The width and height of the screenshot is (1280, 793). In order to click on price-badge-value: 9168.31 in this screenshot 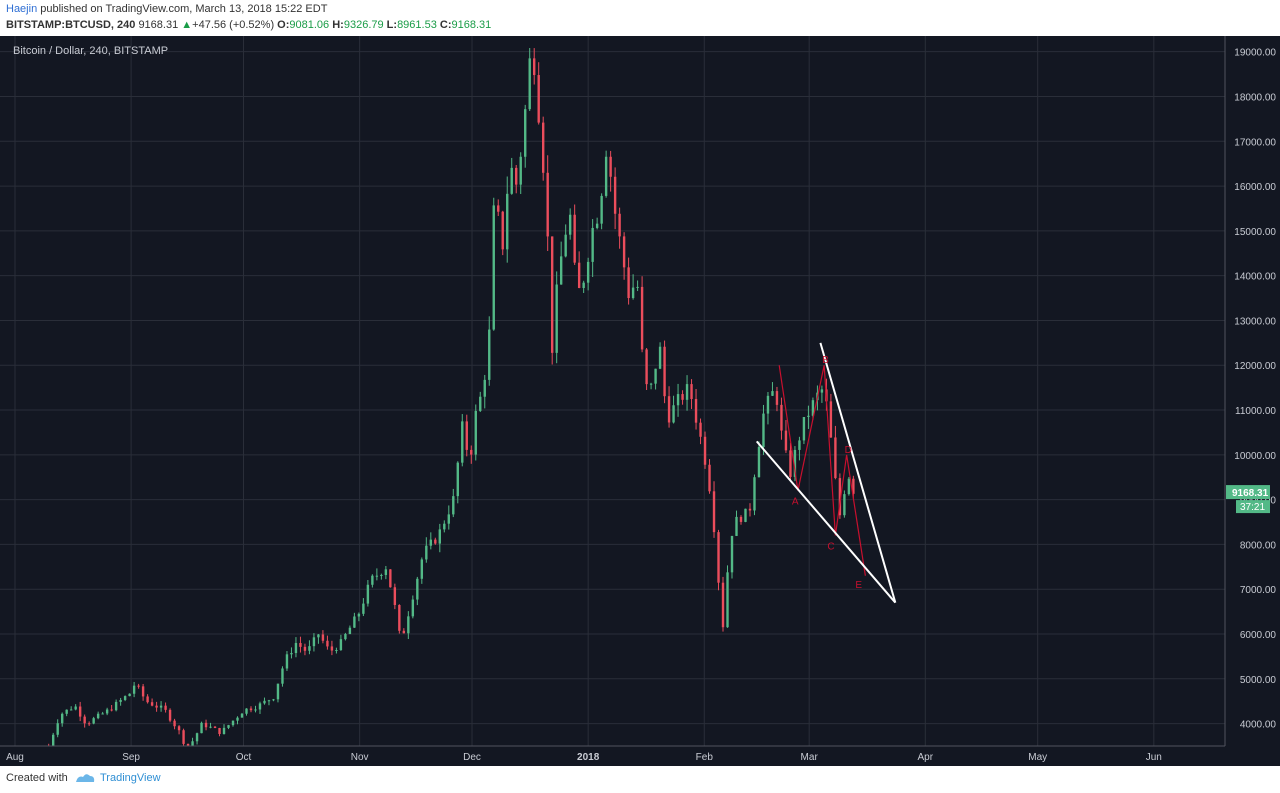, I will do `click(1250, 493)`.